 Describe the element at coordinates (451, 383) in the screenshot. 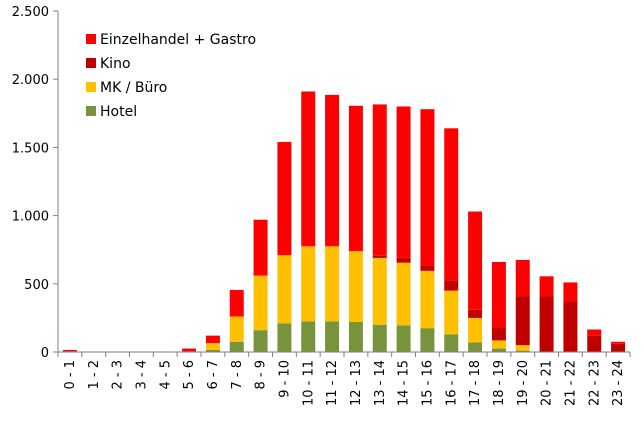

I see `x-tick-label: 16 - 17` at that location.